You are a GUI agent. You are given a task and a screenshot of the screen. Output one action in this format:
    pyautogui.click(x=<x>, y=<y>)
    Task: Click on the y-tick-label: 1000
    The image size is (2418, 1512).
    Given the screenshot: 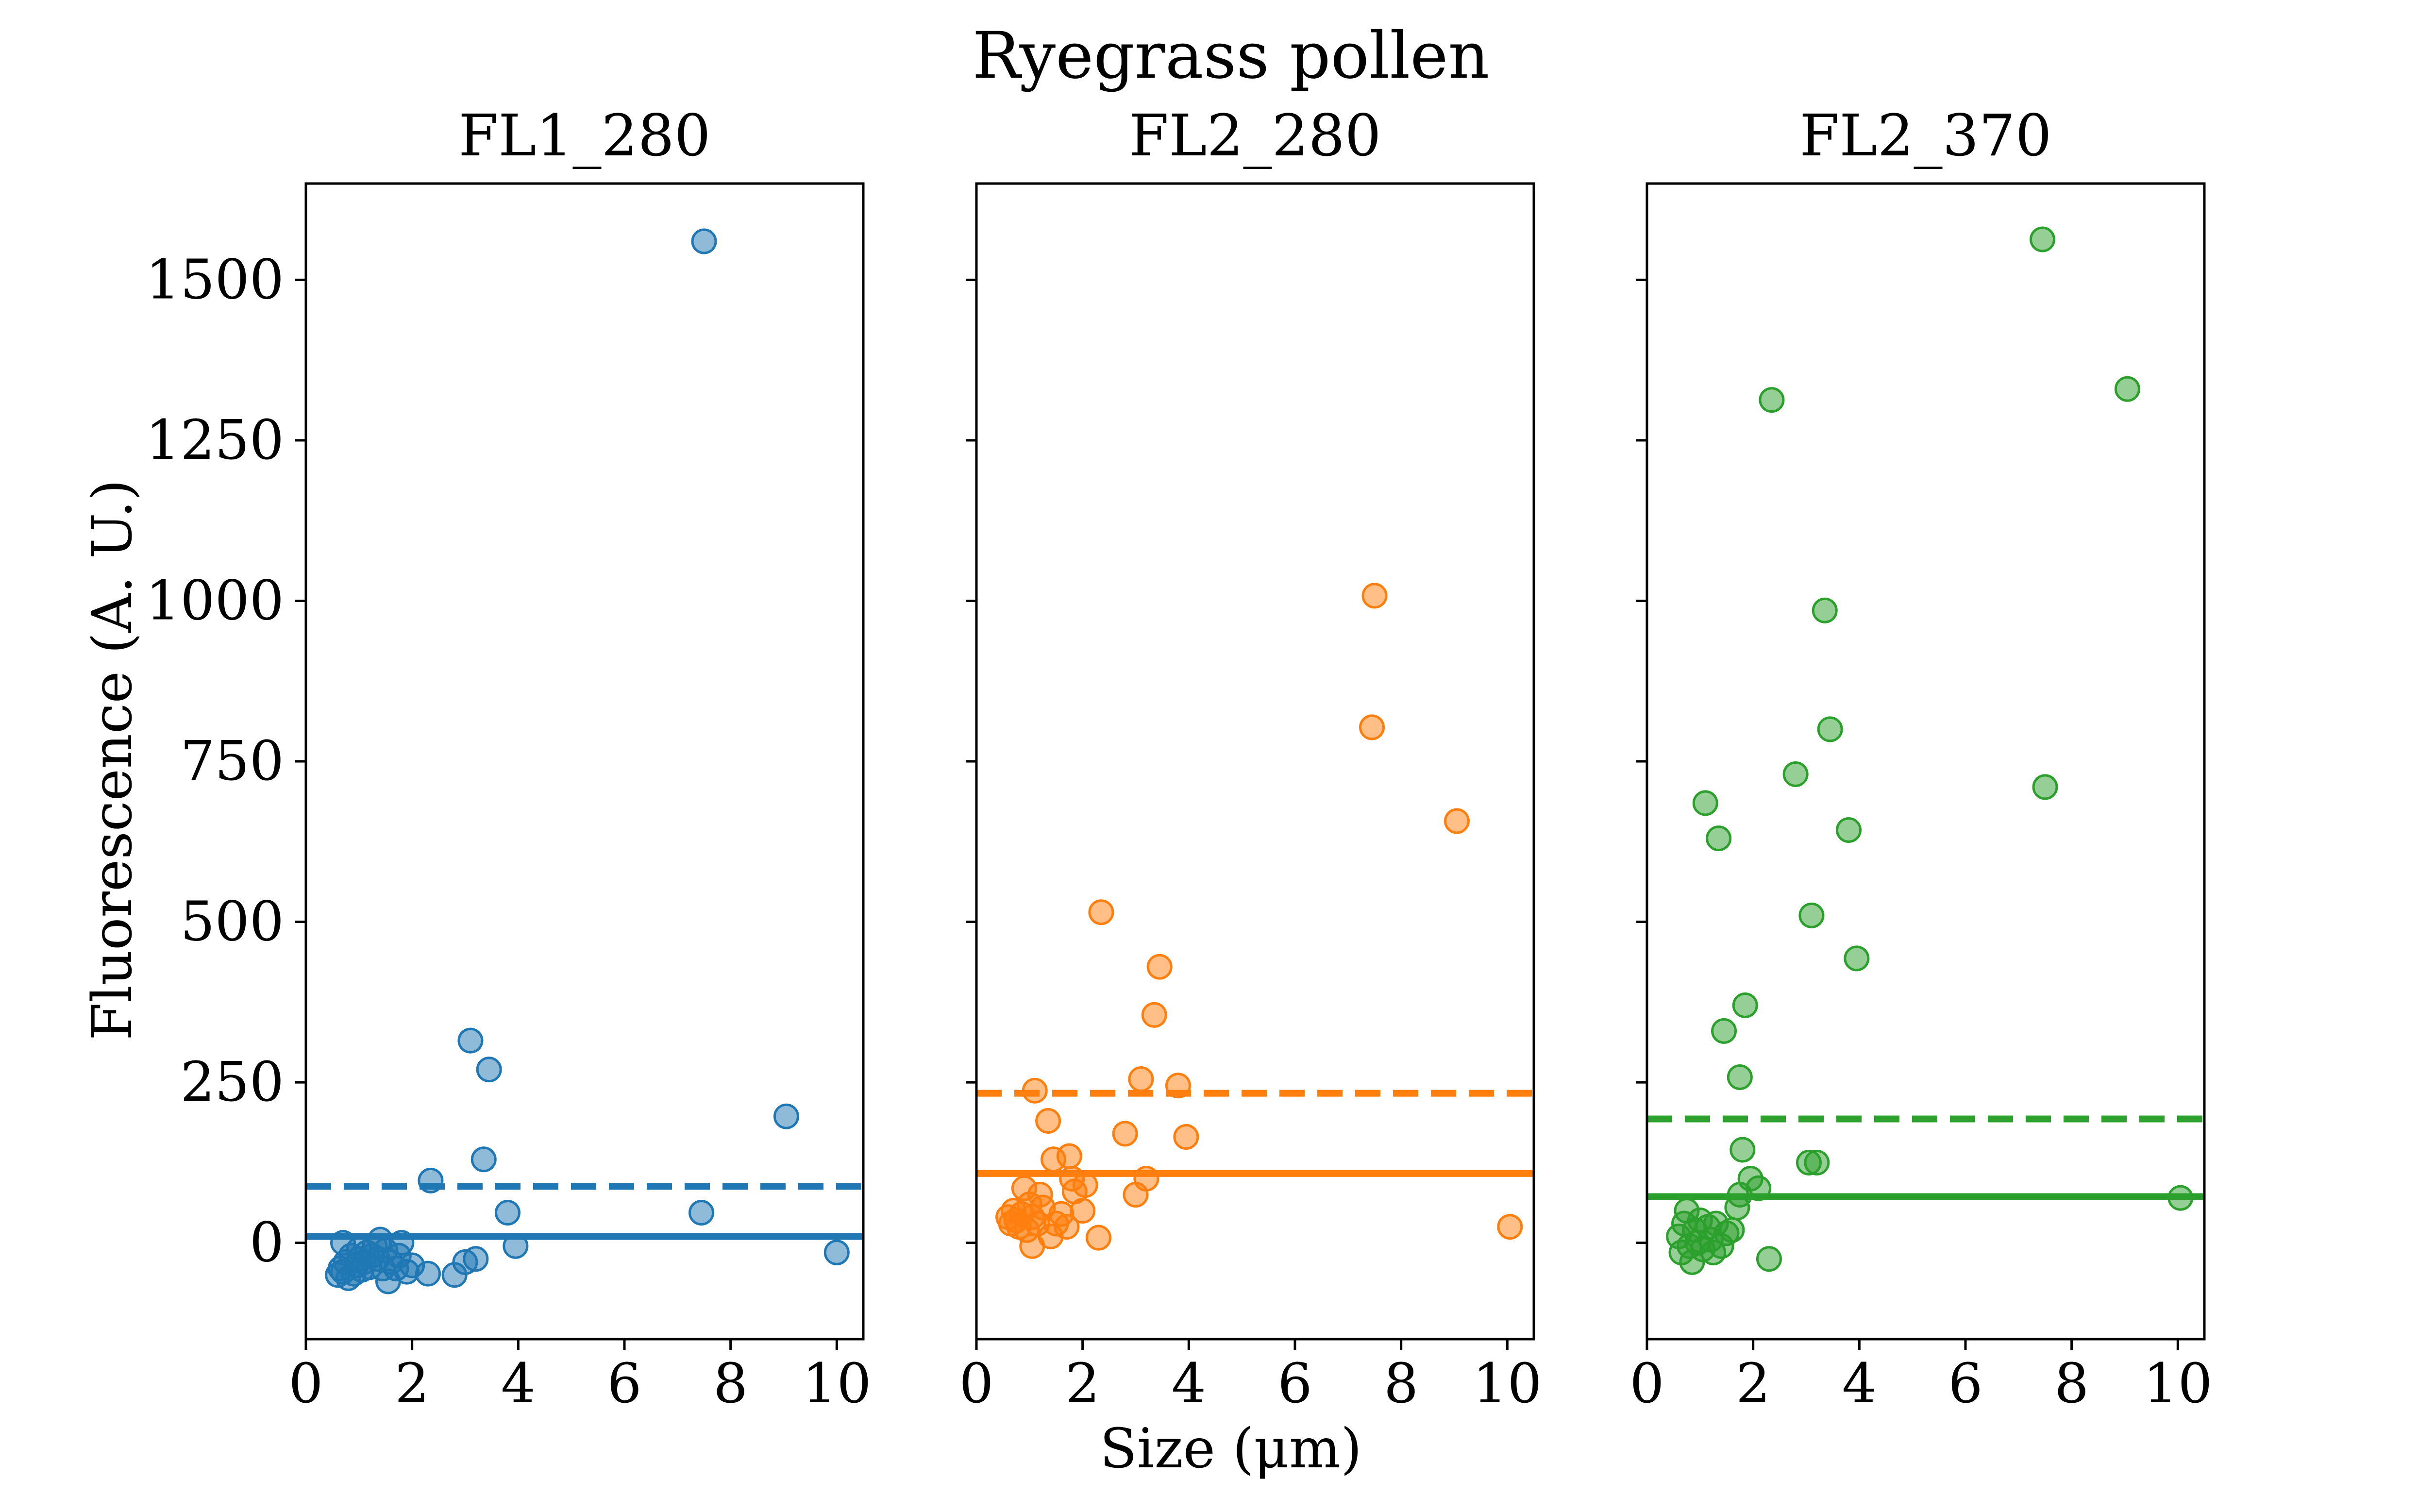 What is the action you would take?
    pyautogui.click(x=215, y=600)
    